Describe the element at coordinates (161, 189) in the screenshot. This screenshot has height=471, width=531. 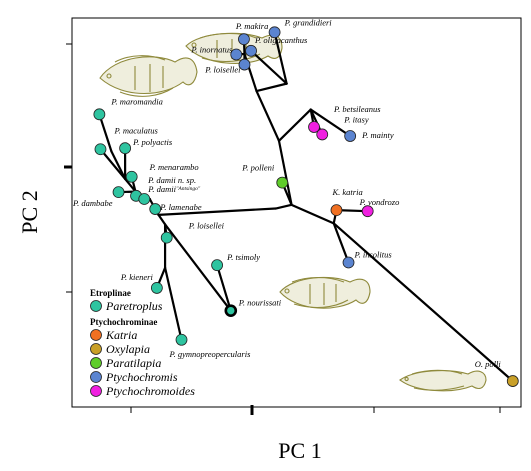
I see `point-label-damii: P. damii` at that location.